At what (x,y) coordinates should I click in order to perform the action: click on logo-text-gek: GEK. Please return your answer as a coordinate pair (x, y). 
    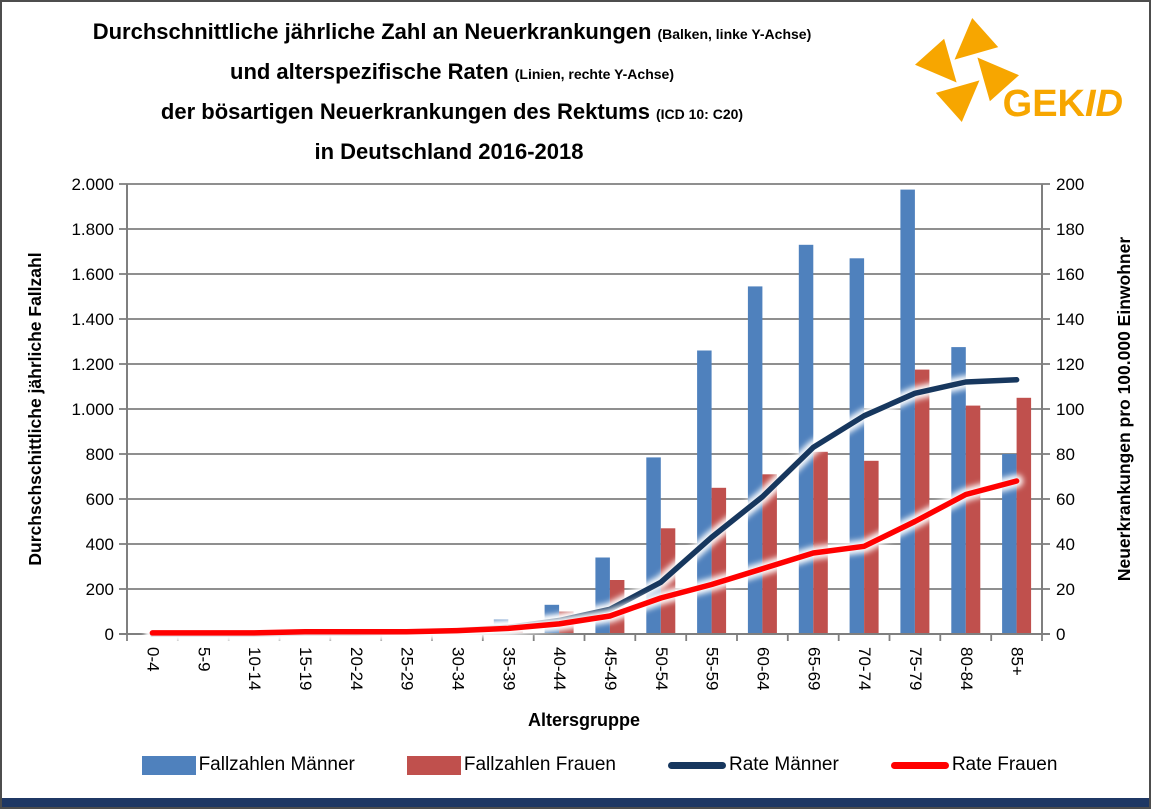
    Looking at the image, I should click on (1043, 104).